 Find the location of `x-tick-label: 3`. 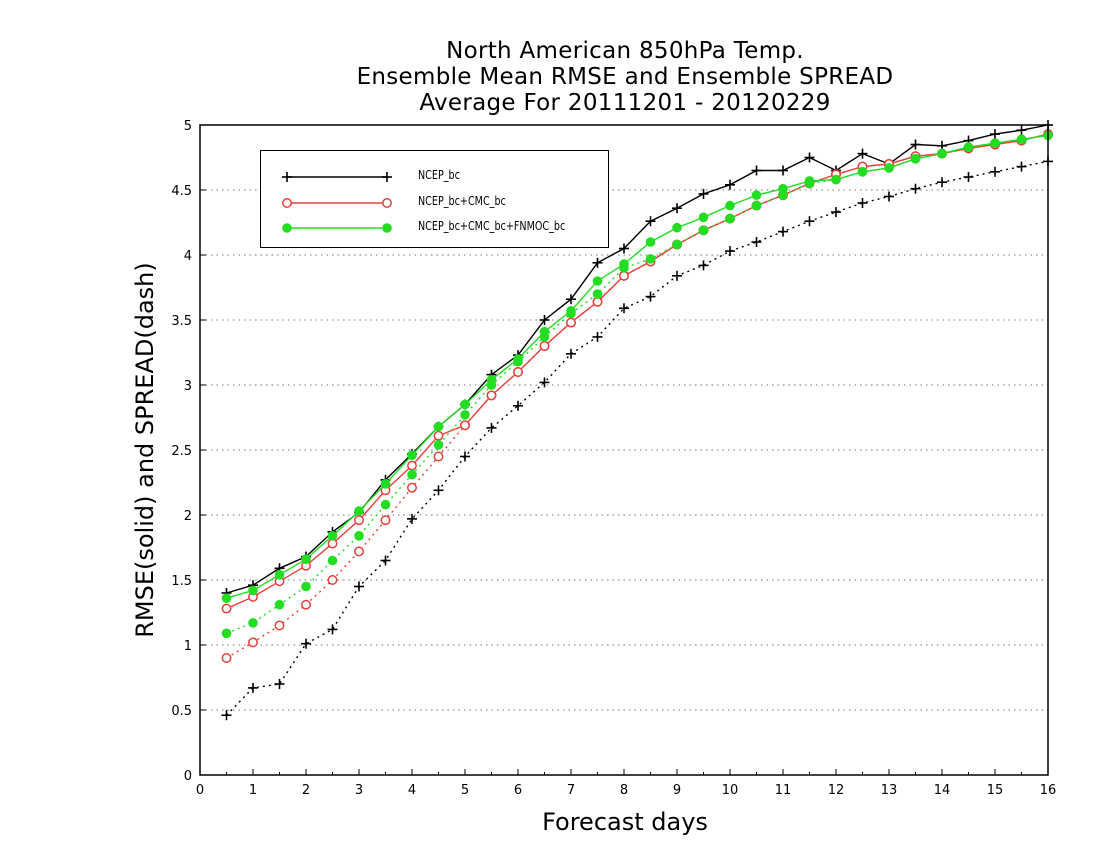

x-tick-label: 3 is located at coordinates (359, 790).